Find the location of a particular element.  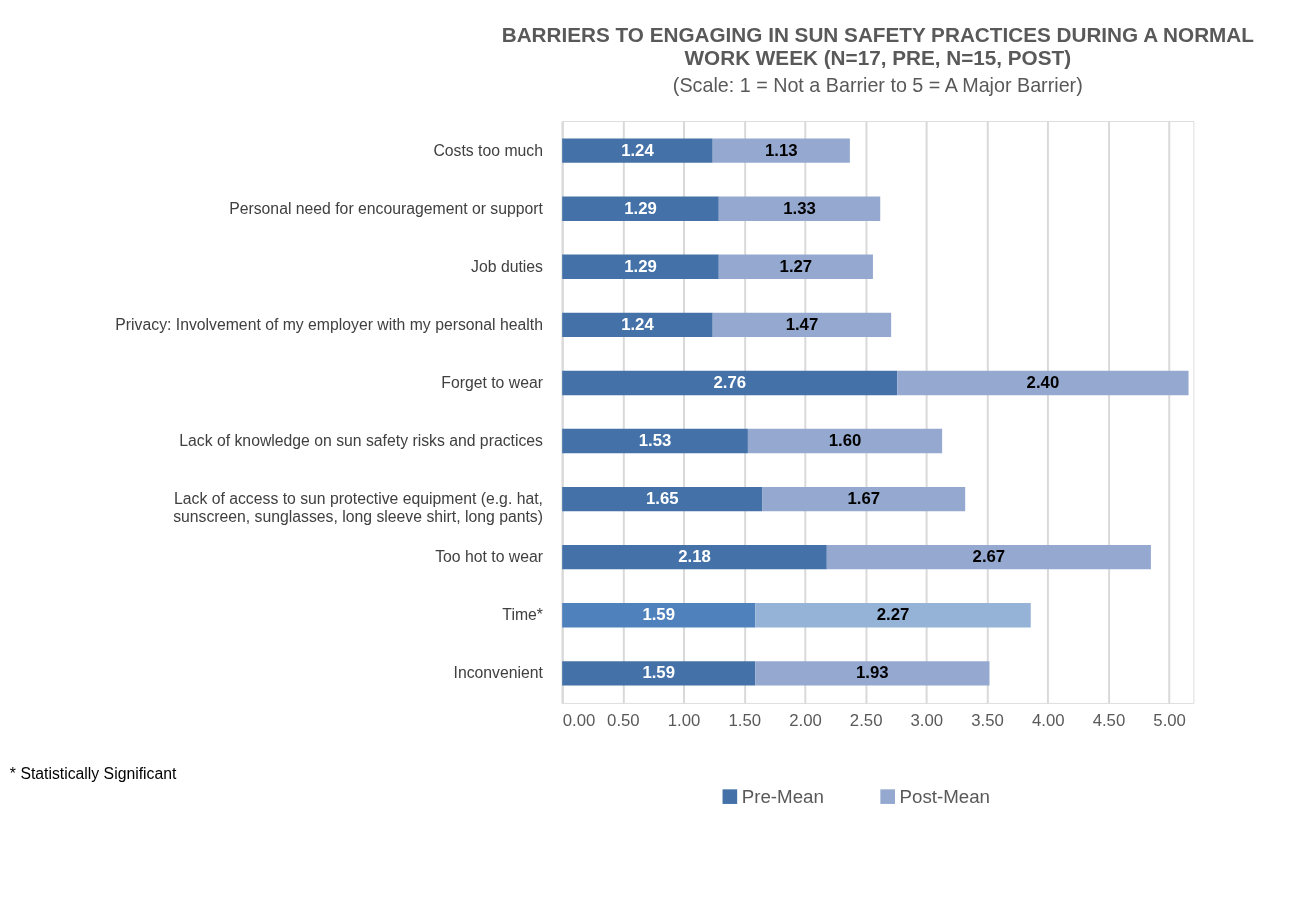

y-tick-label: Personal need for encouragement or support is located at coordinates (386, 208).